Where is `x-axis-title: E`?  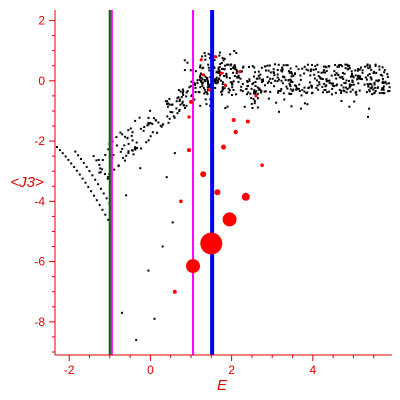 x-axis-title: E is located at coordinates (222, 385).